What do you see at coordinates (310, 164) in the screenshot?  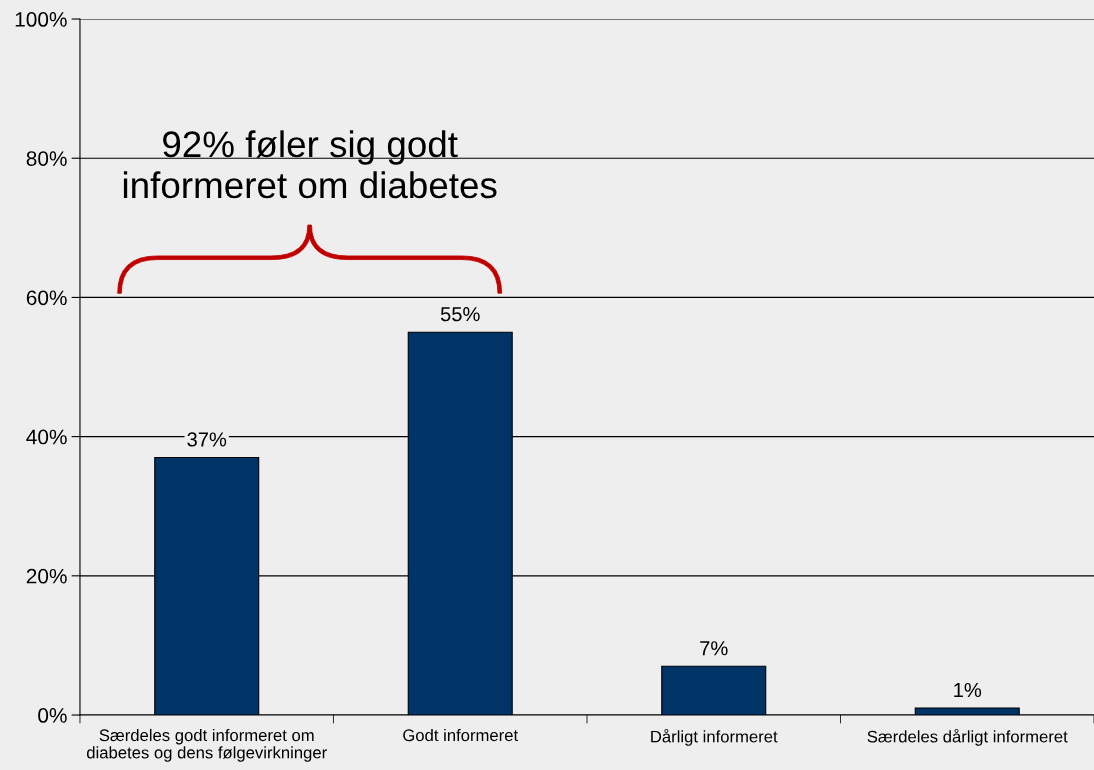 I see `annotation: 92% føler sig godt informeret om diabetes` at bounding box center [310, 164].